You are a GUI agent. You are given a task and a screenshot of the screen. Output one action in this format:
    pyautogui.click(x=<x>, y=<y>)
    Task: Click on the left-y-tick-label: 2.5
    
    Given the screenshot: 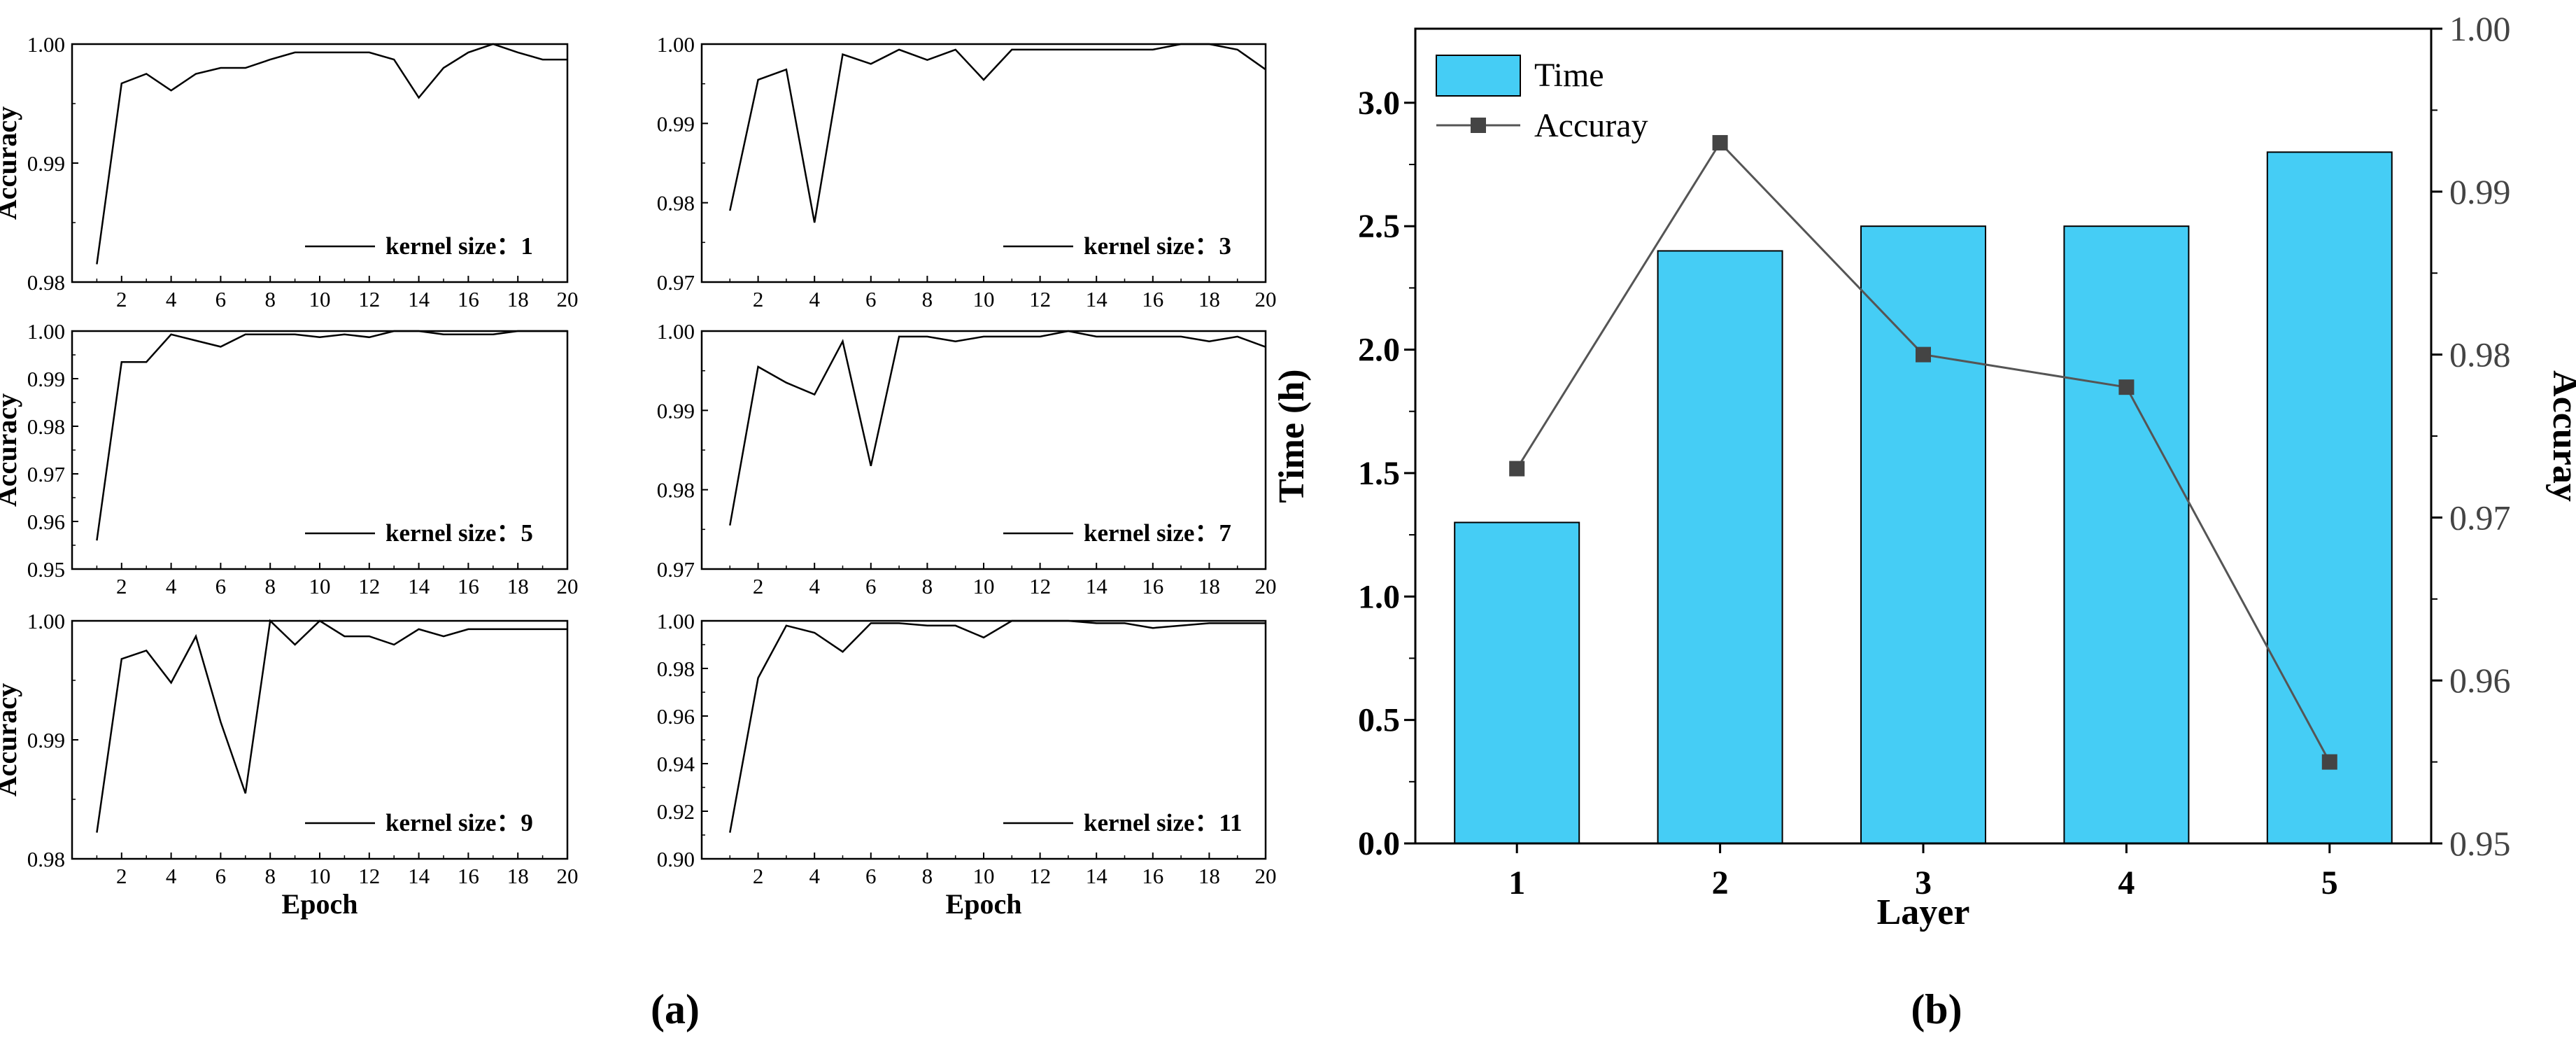 What is the action you would take?
    pyautogui.click(x=1379, y=226)
    